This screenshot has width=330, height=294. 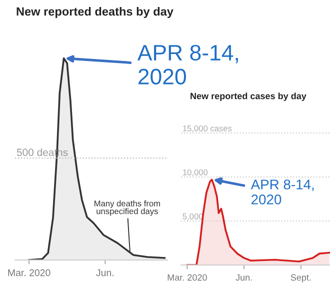 I want to click on y-tick-label: 15,000 cases, so click(x=207, y=128).